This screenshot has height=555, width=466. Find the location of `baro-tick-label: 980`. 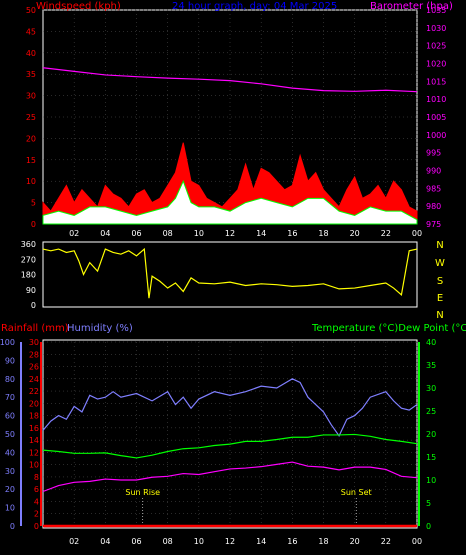

baro-tick-label: 980 is located at coordinates (433, 206).